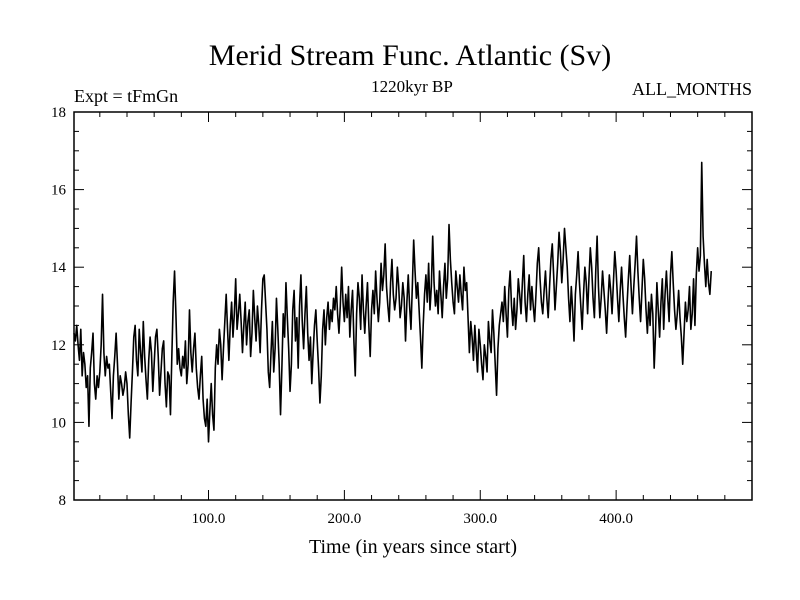  I want to click on x-tick-label: 300.0, so click(480, 519).